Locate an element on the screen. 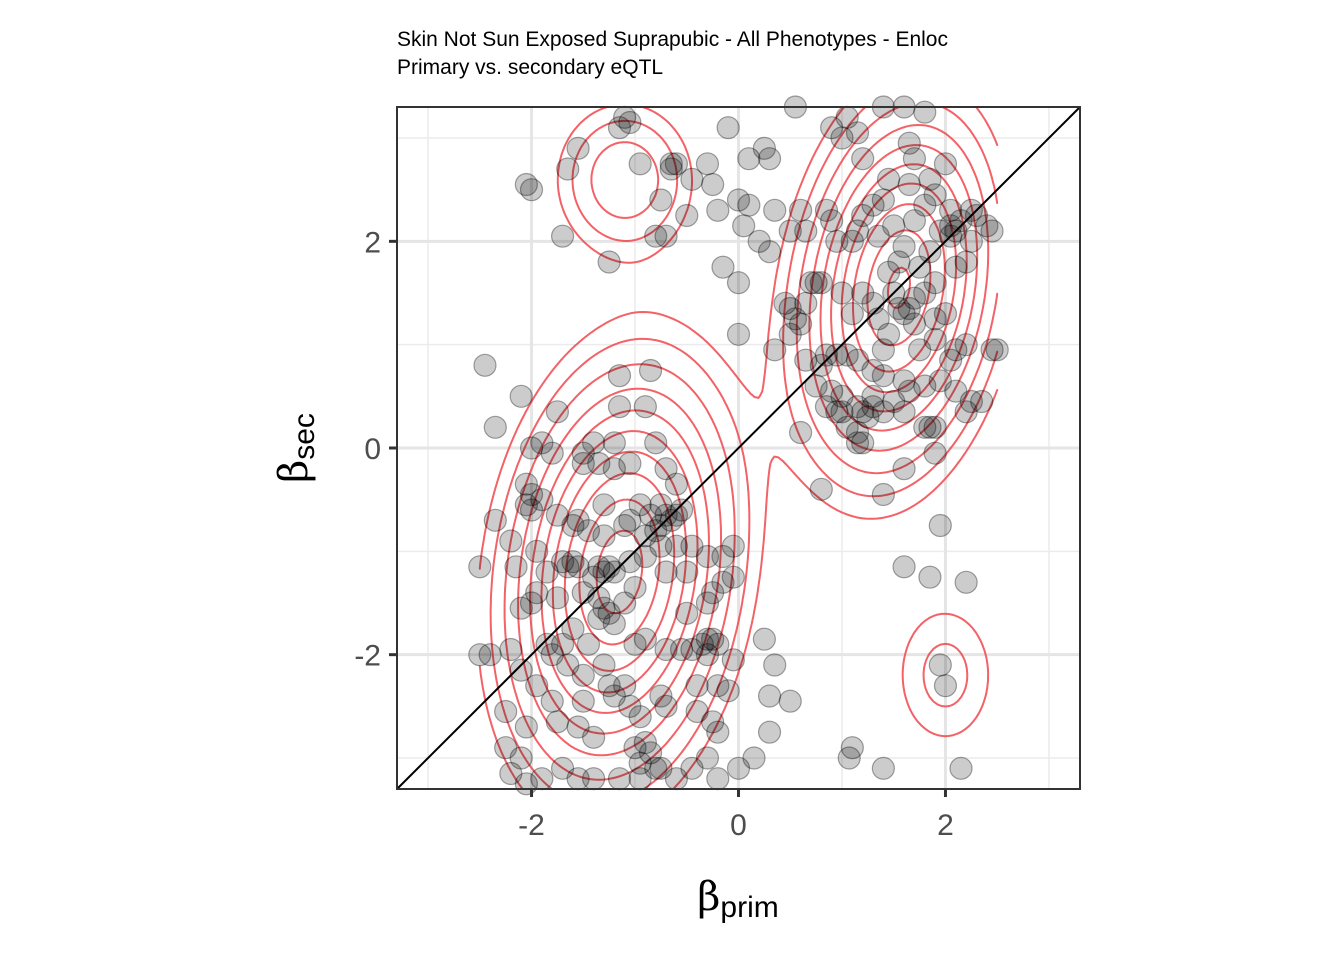 This screenshot has width=1344, height=960. y-axis-ticks: -2 0 2 is located at coordinates (375, 449).